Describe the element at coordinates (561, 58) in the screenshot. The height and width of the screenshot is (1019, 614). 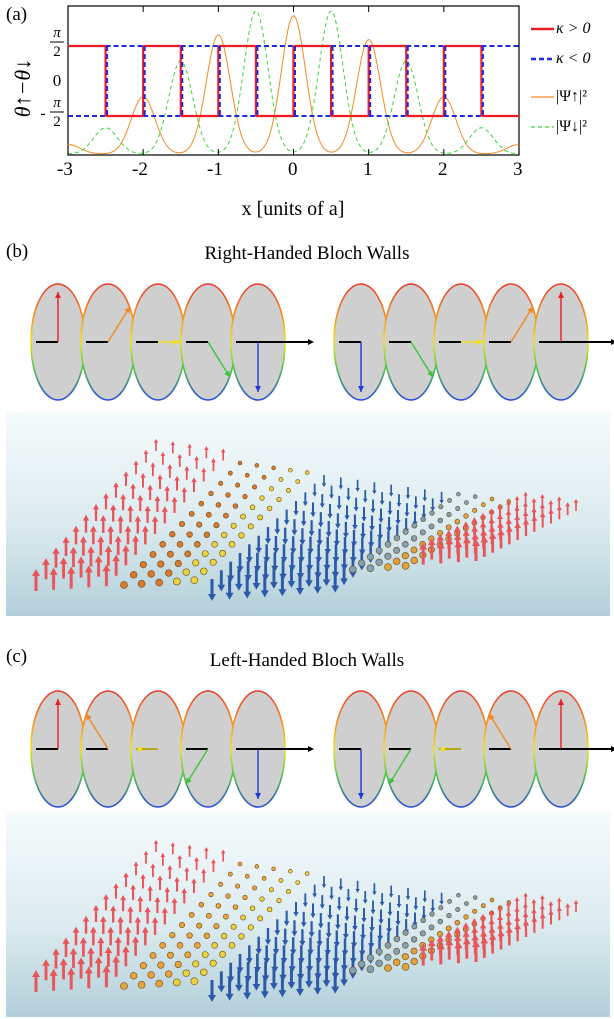
I see `legend-item-kappa-neg: κ < 0` at that location.